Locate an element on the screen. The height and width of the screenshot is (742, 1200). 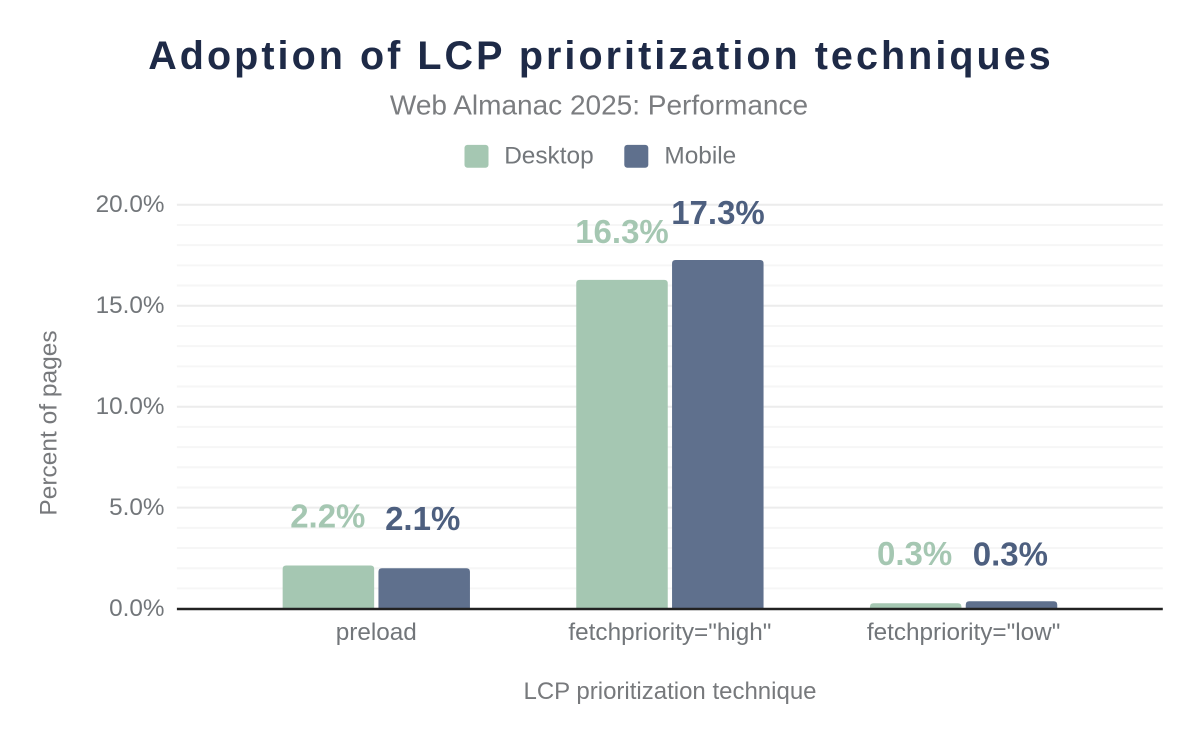
svg-text: 2.2% is located at coordinates (327, 516).